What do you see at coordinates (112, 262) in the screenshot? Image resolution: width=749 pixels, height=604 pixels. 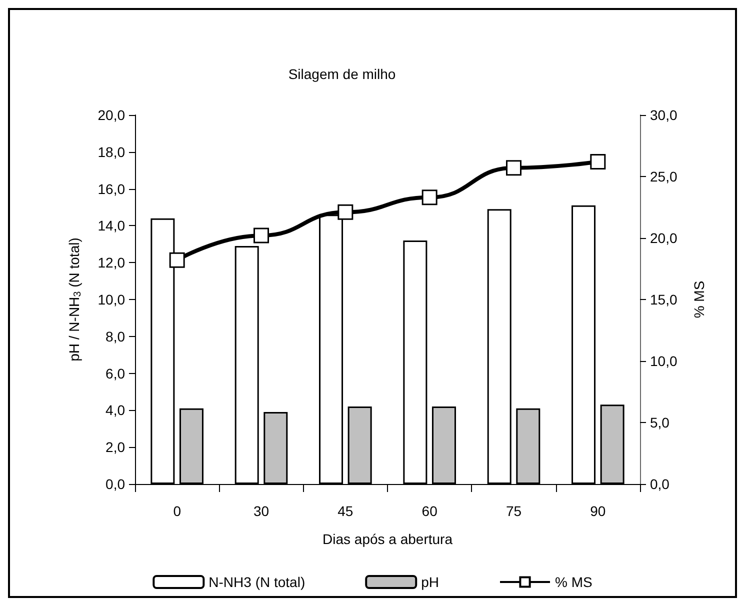 I see `y-tick-label: 12,0` at bounding box center [112, 262].